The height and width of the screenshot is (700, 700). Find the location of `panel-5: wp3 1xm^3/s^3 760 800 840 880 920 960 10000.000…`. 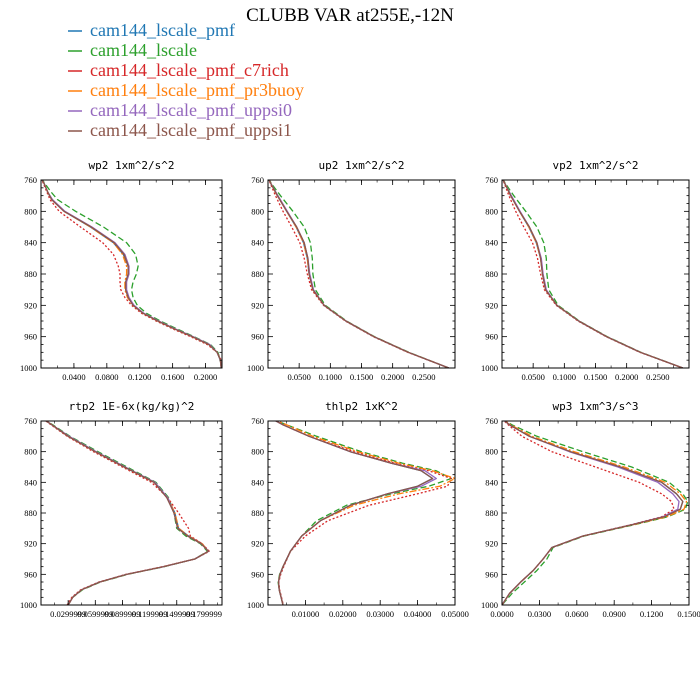

panel-5: wp3 1xm^3/s^3 760 800 840 880 920 960 10000.000… is located at coordinates (590, 509).